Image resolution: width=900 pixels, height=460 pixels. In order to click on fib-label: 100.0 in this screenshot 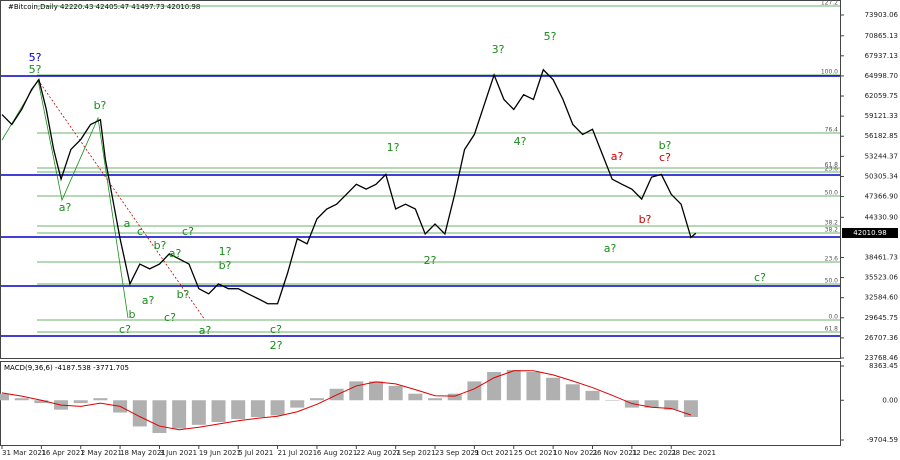, I will do `click(829, 72)`.